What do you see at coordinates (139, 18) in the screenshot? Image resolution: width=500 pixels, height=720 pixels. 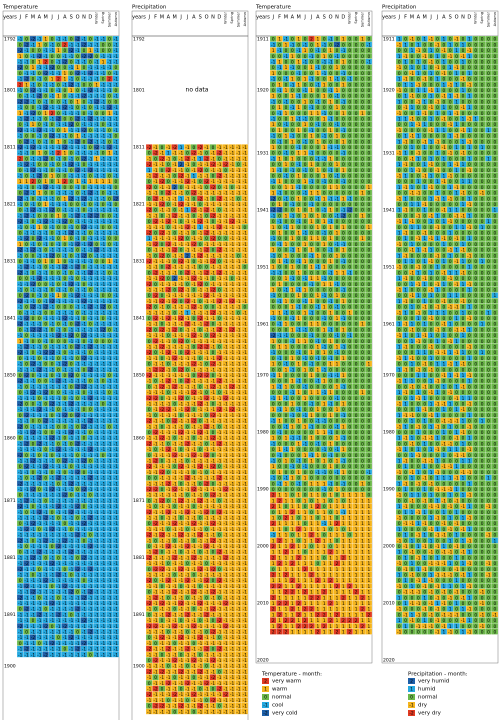 I see `row-header: years` at bounding box center [139, 18].